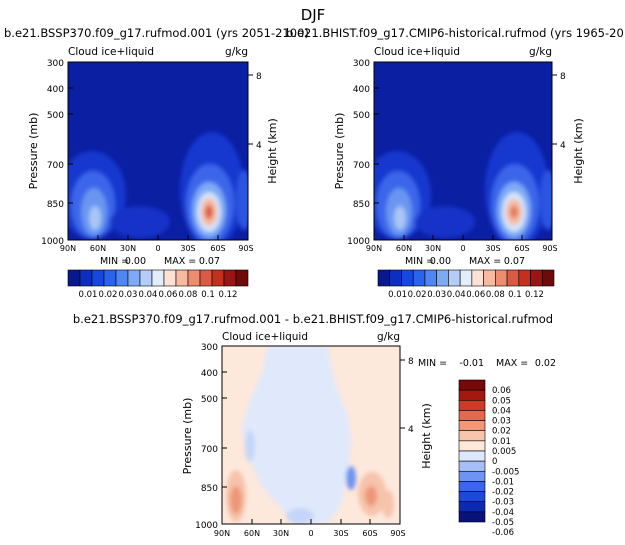 The image size is (625, 545). I want to click on panel-historical-x-axis: 90N 60N 30N 0 30S 60S 90S, so click(462, 244).